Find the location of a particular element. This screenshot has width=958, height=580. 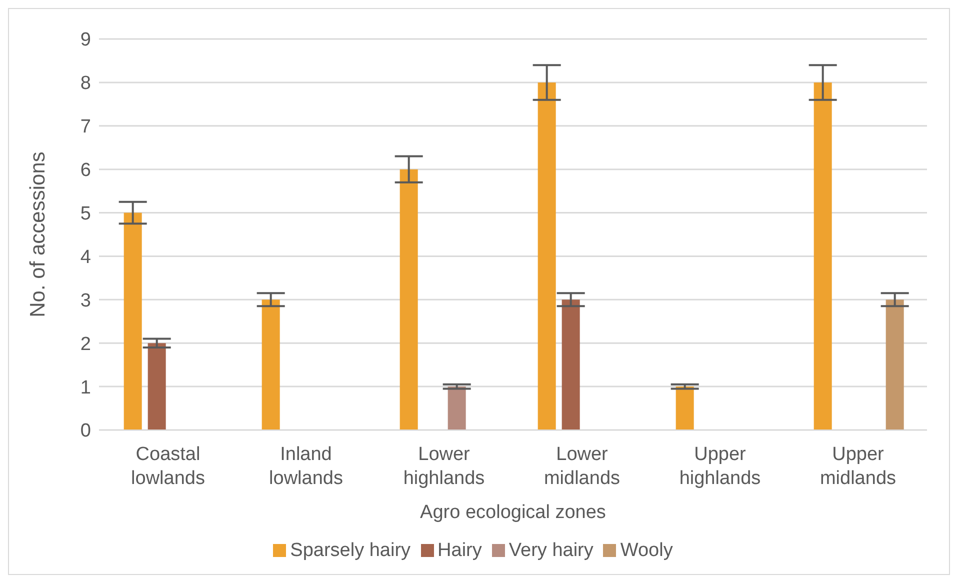

x-tick-label: Inland lowlands is located at coordinates (306, 466).